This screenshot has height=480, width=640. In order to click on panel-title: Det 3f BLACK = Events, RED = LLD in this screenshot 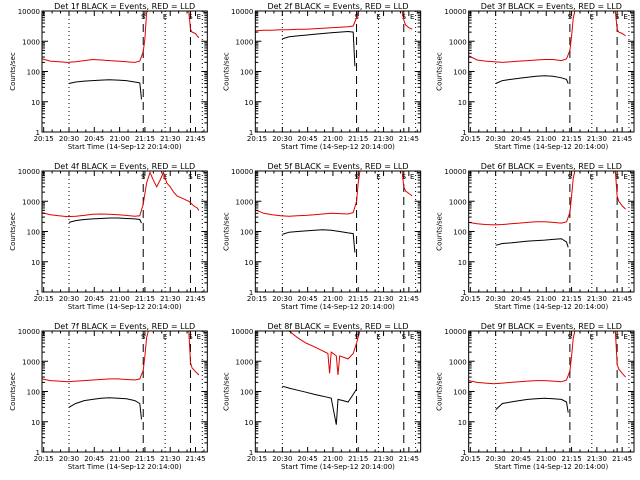, I will do `click(551, 6)`.